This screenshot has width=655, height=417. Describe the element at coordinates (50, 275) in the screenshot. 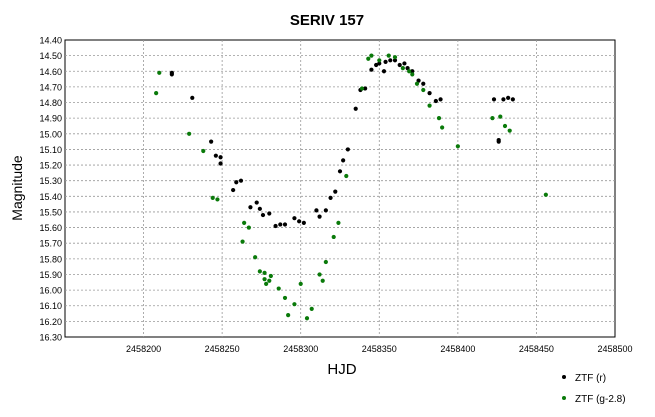

I see `y-tick-label: 15.90` at that location.